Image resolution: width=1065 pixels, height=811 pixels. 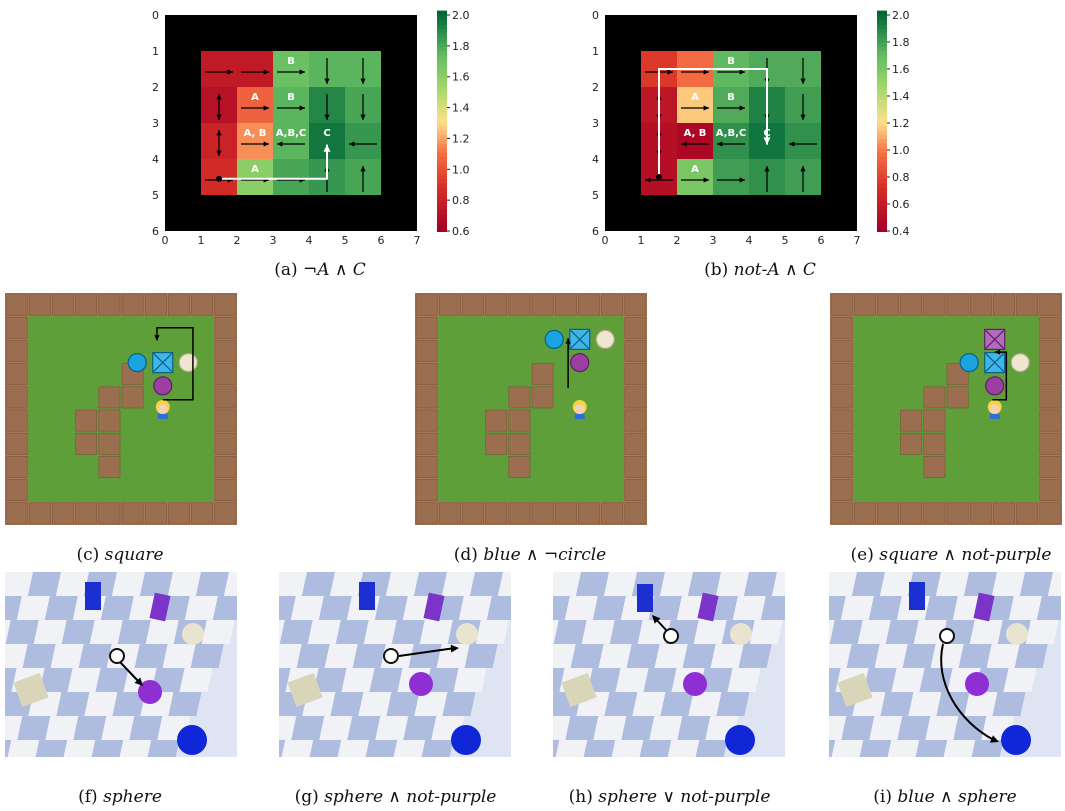 What do you see at coordinates (951, 555) in the screenshot?
I see `caption-e: (e) square ∧ not-purple` at bounding box center [951, 555].